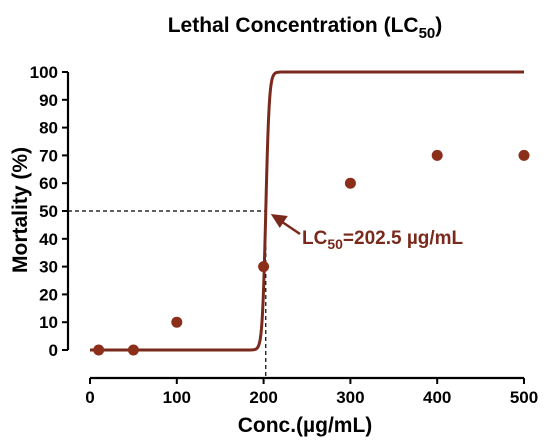 Image resolution: width=550 pixels, height=447 pixels. Describe the element at coordinates (53, 350) in the screenshot. I see `y-tick-label: 0` at that location.